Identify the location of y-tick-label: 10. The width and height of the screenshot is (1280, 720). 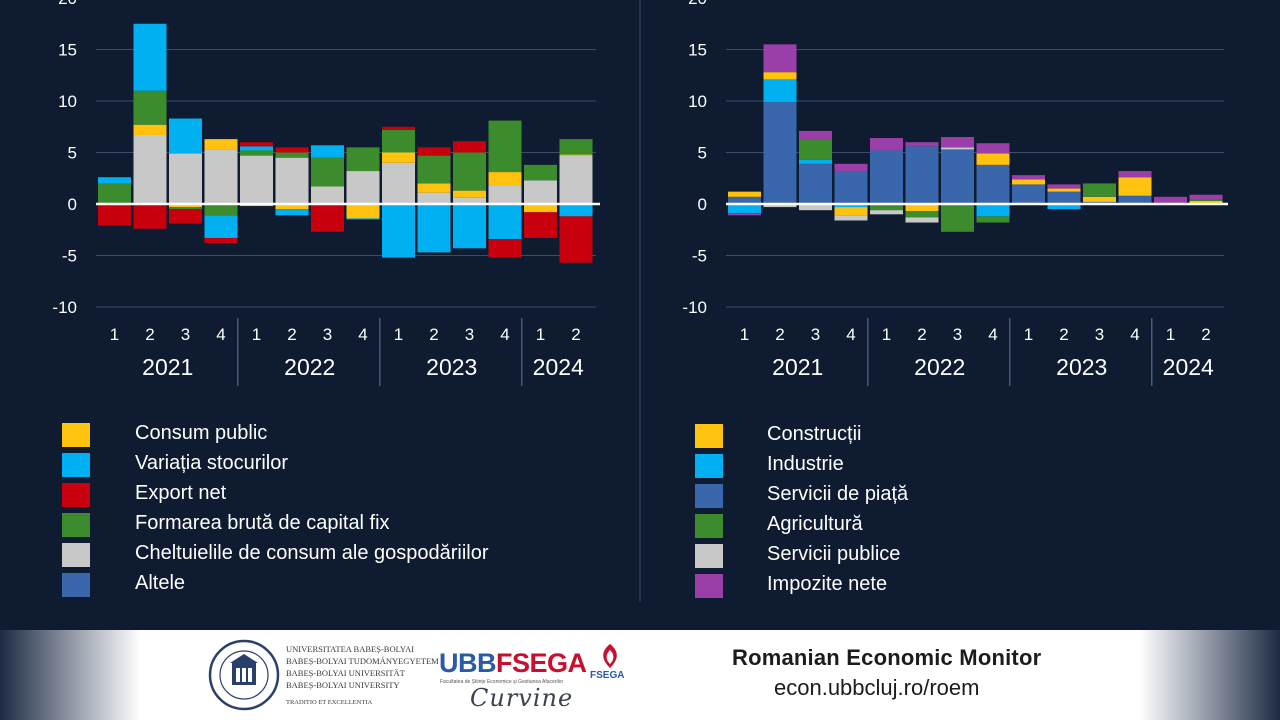
(67, 101).